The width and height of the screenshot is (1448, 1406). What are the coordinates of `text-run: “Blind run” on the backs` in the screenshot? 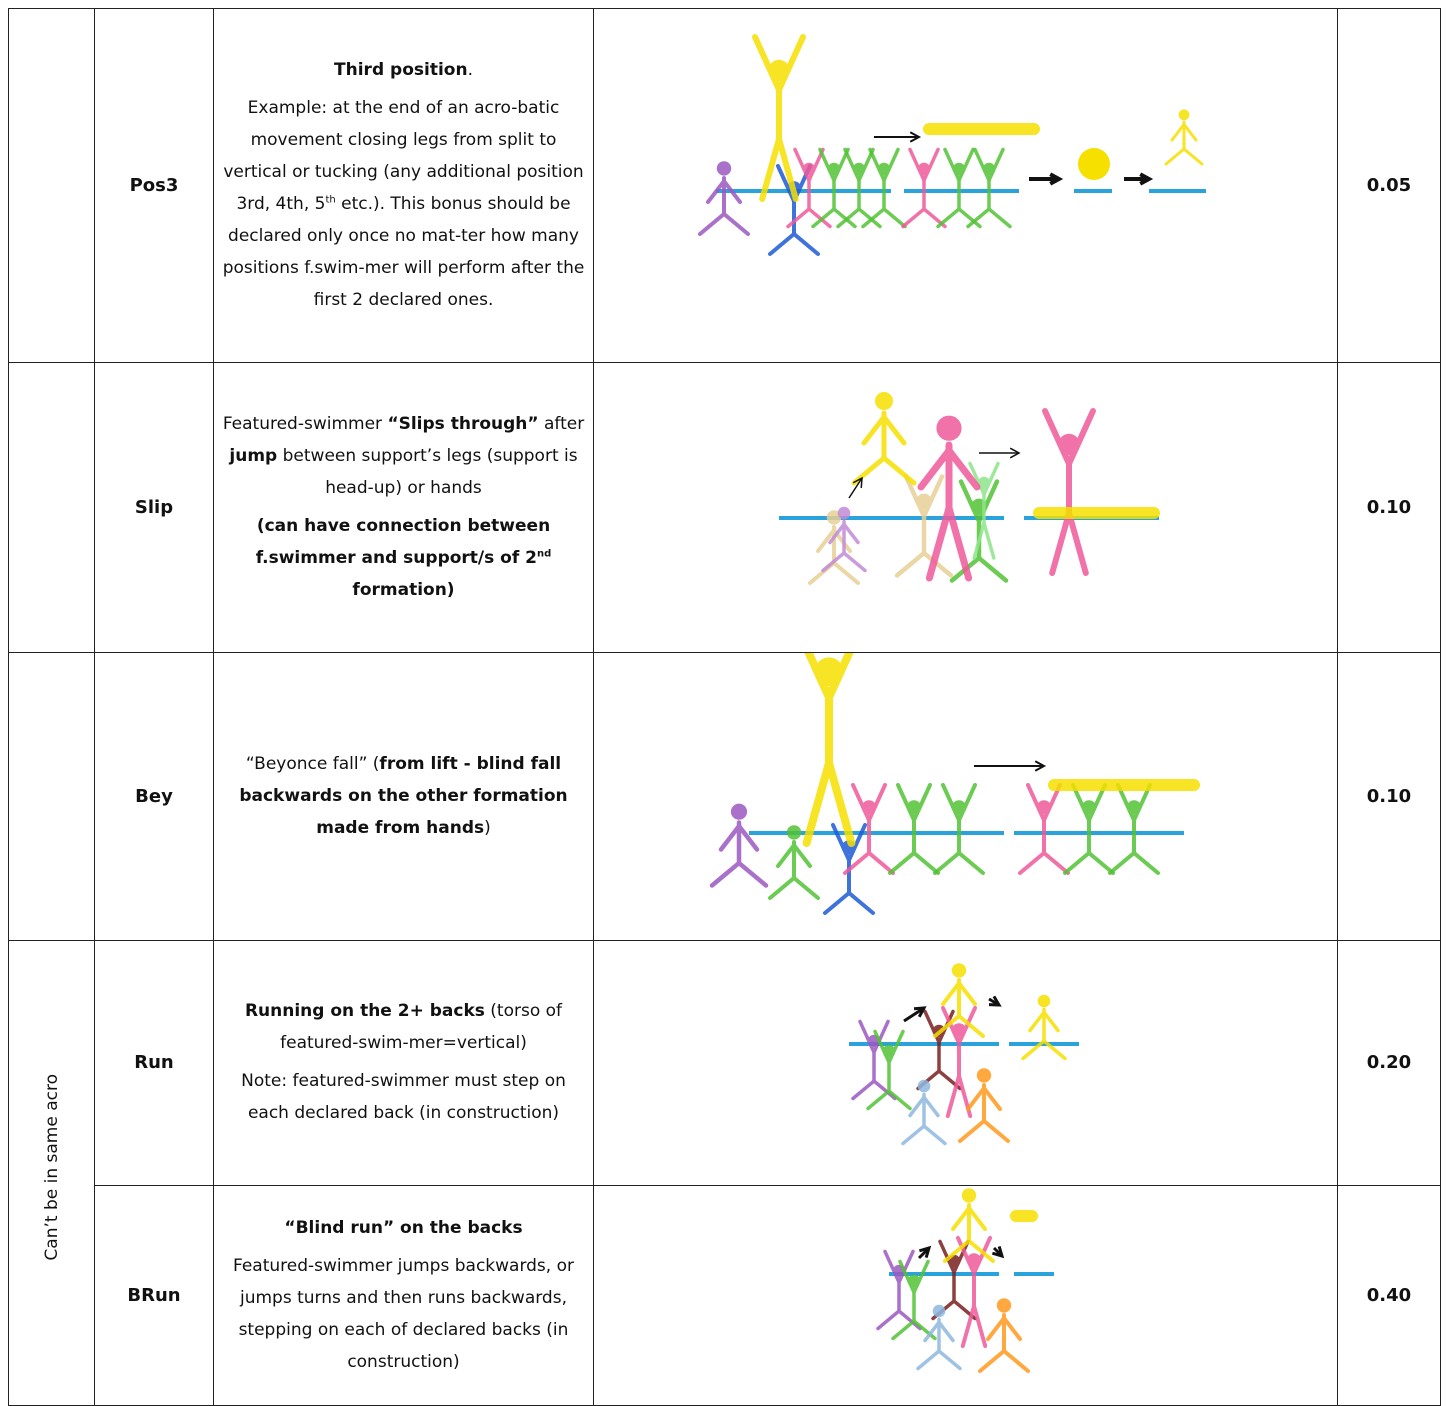 It's located at (403, 1227).